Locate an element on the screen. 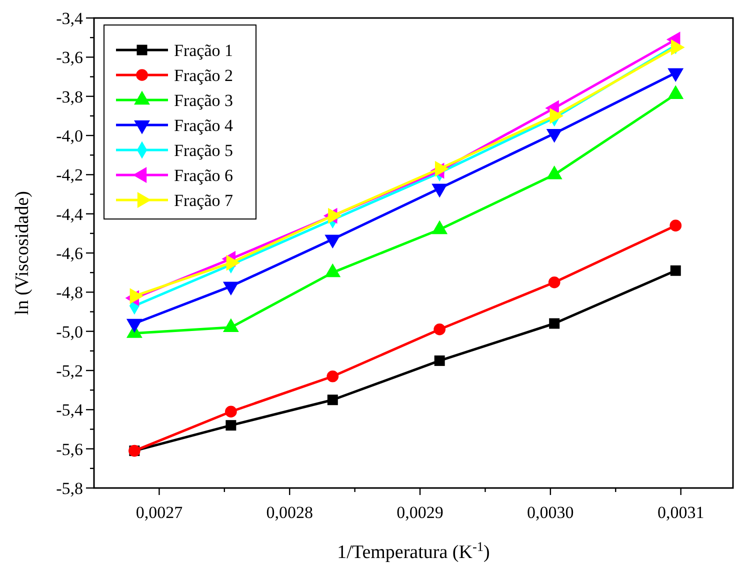  x-tick-label: 0,0029 is located at coordinates (420, 512).